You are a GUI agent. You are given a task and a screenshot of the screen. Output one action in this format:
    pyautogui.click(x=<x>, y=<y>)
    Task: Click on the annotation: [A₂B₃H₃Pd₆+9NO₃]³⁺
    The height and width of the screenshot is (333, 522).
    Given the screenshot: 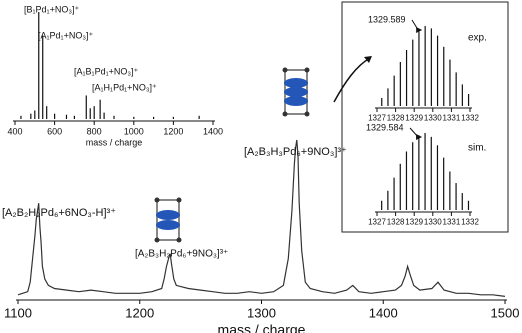 What is the action you would take?
    pyautogui.click(x=295, y=152)
    